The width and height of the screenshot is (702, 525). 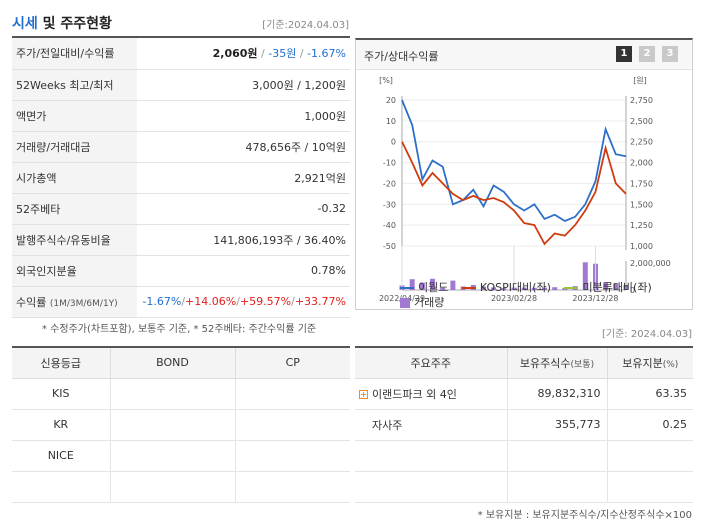 What do you see at coordinates (74, 240) in the screenshot?
I see `row-label: 발행주식수/유동비율` at bounding box center [74, 240].